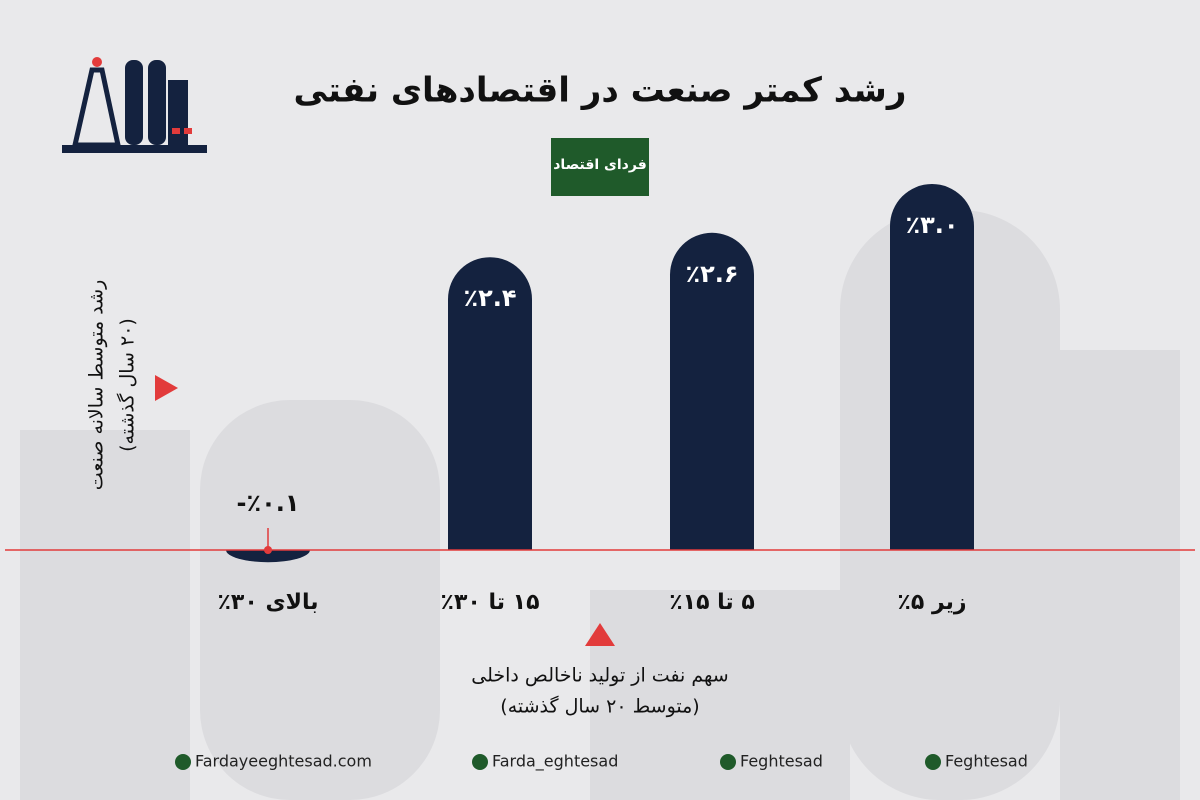  I want to click on pointer-dot, so click(268, 550).